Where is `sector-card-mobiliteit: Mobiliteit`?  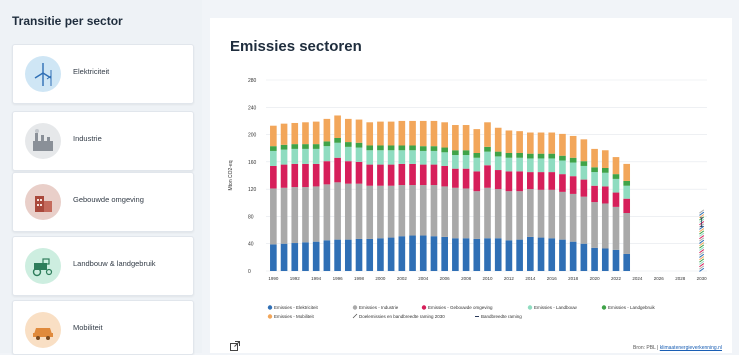 sector-card-mobiliteit: Mobiliteit is located at coordinates (103, 327).